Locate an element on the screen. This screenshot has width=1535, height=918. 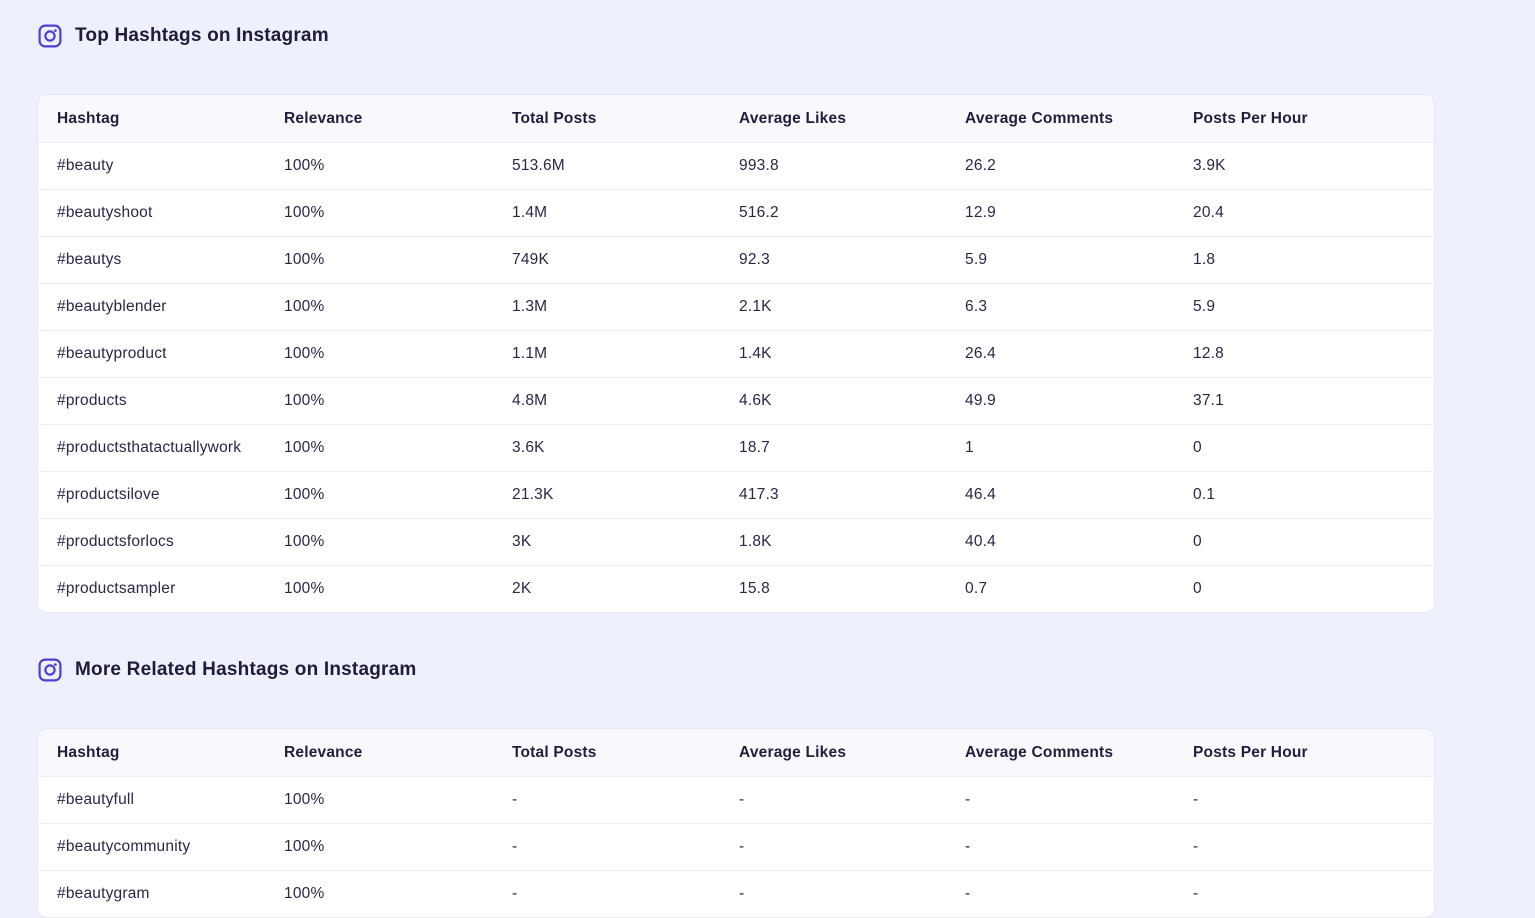
hashtag-cell: #beauty is located at coordinates (85, 165).